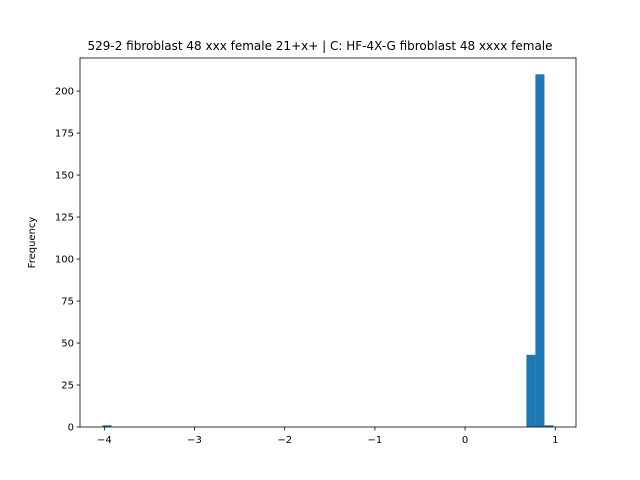 The height and width of the screenshot is (480, 640). Describe the element at coordinates (64, 92) in the screenshot. I see `y-tick-label: 200` at that location.